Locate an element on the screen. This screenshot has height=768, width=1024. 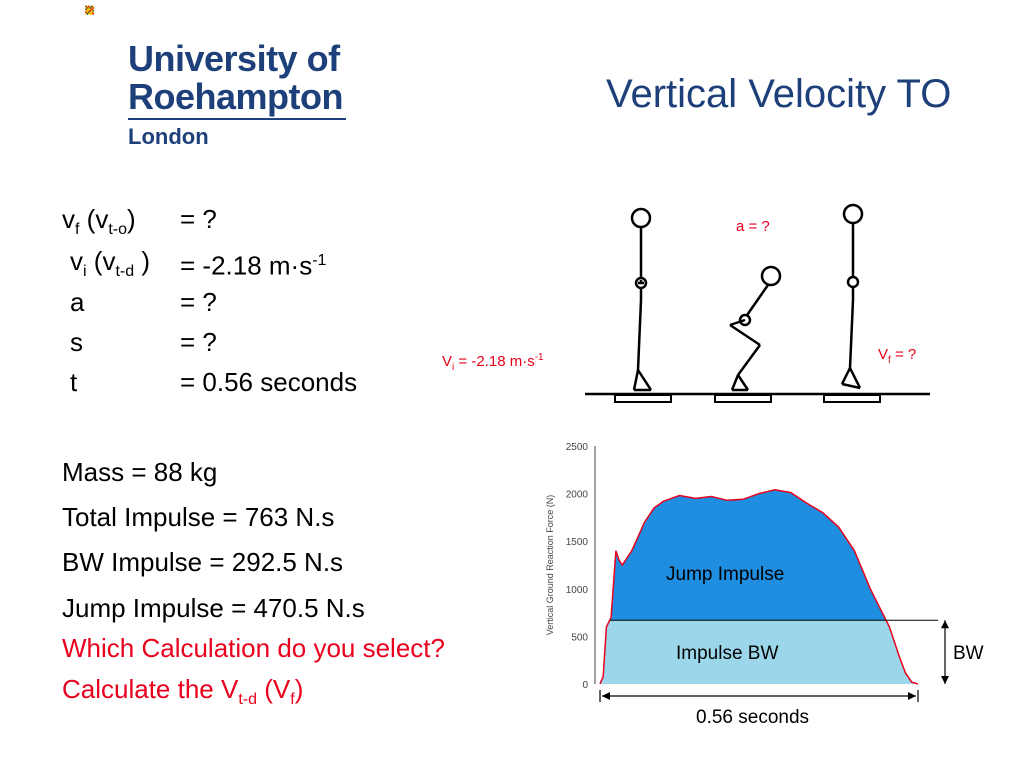
y-tick-label: 2500 is located at coordinates (577, 447).